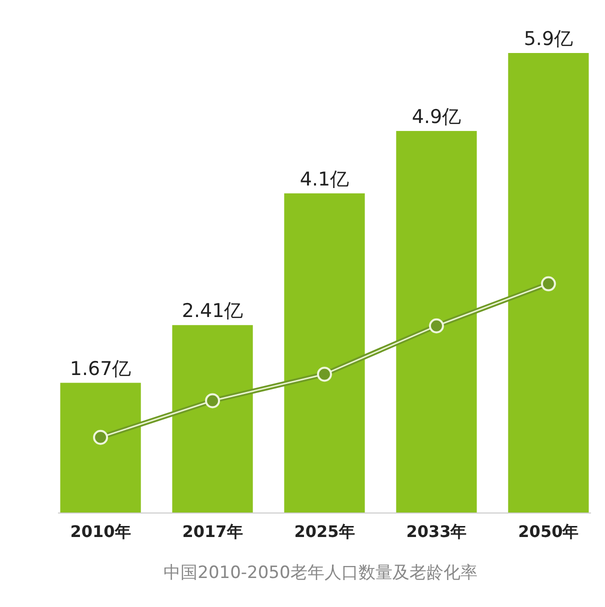  I want to click on data-label: 2.41亿, so click(213, 311).